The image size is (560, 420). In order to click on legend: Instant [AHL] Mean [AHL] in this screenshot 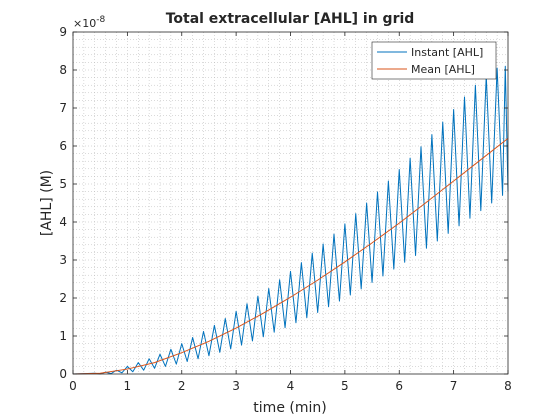, I will do `click(434, 60)`.